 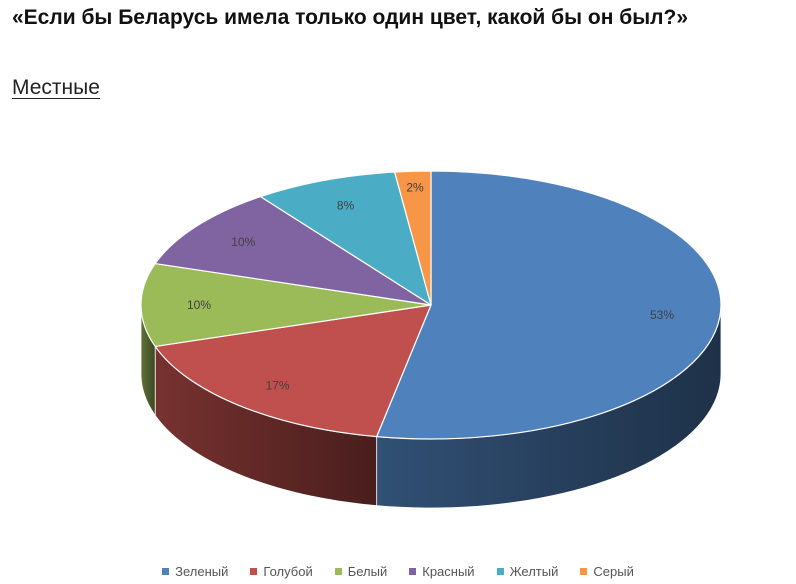 What do you see at coordinates (56, 87) in the screenshot?
I see `chart-subtitle: Местные` at bounding box center [56, 87].